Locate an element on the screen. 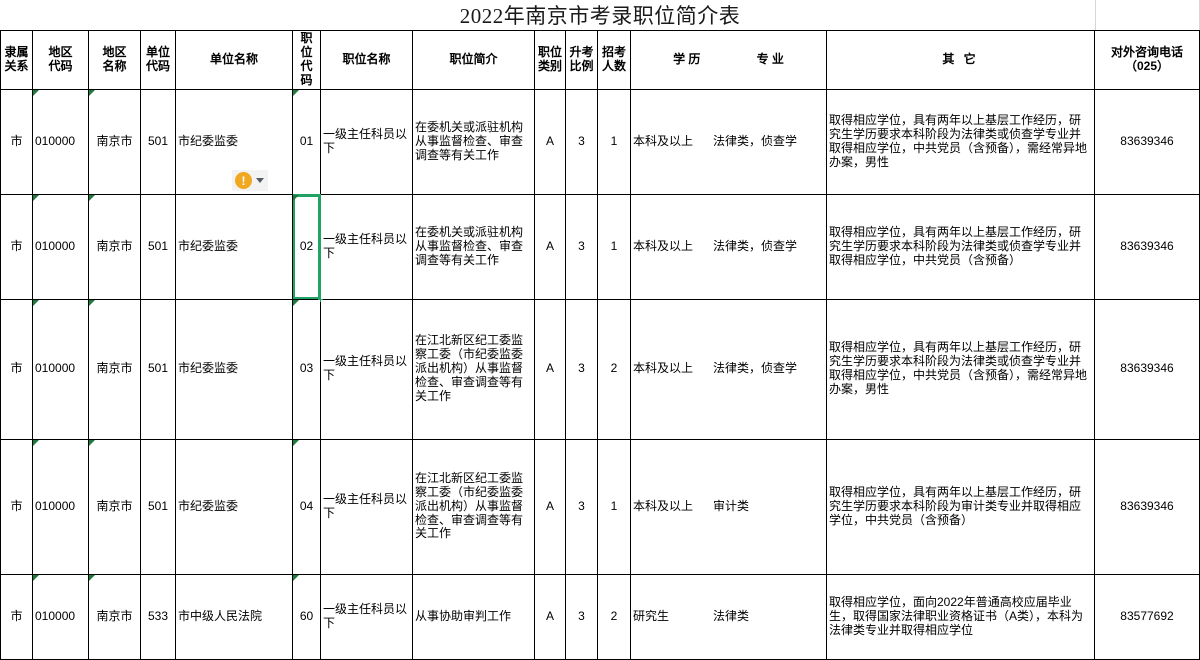 The image size is (1200, 660). cell-headcount-text: 2 is located at coordinates (614, 368).